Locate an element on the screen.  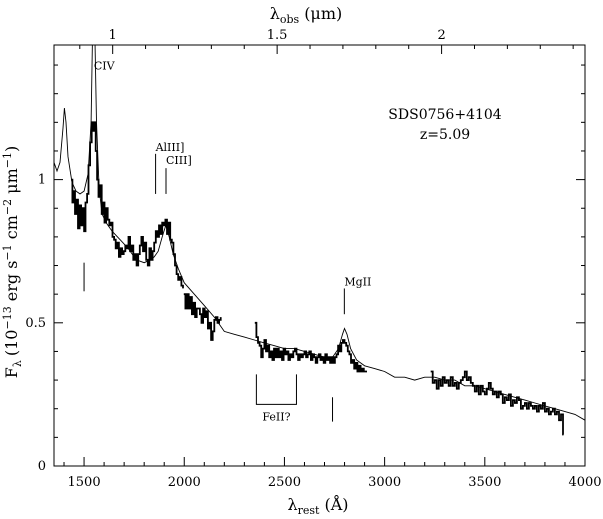
top-tick-label: 1 is located at coordinates (113, 35).